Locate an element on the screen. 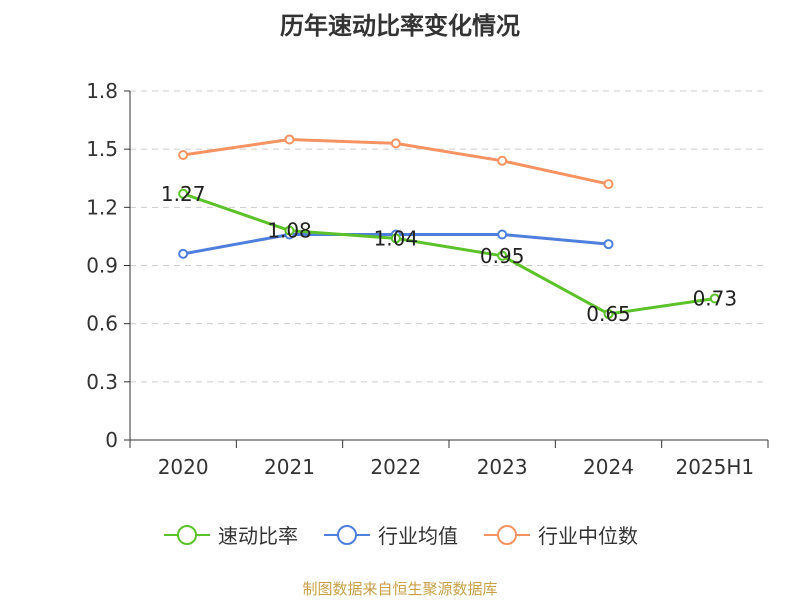 The width and height of the screenshot is (800, 600). x-tick-label: 2021 is located at coordinates (289, 467).